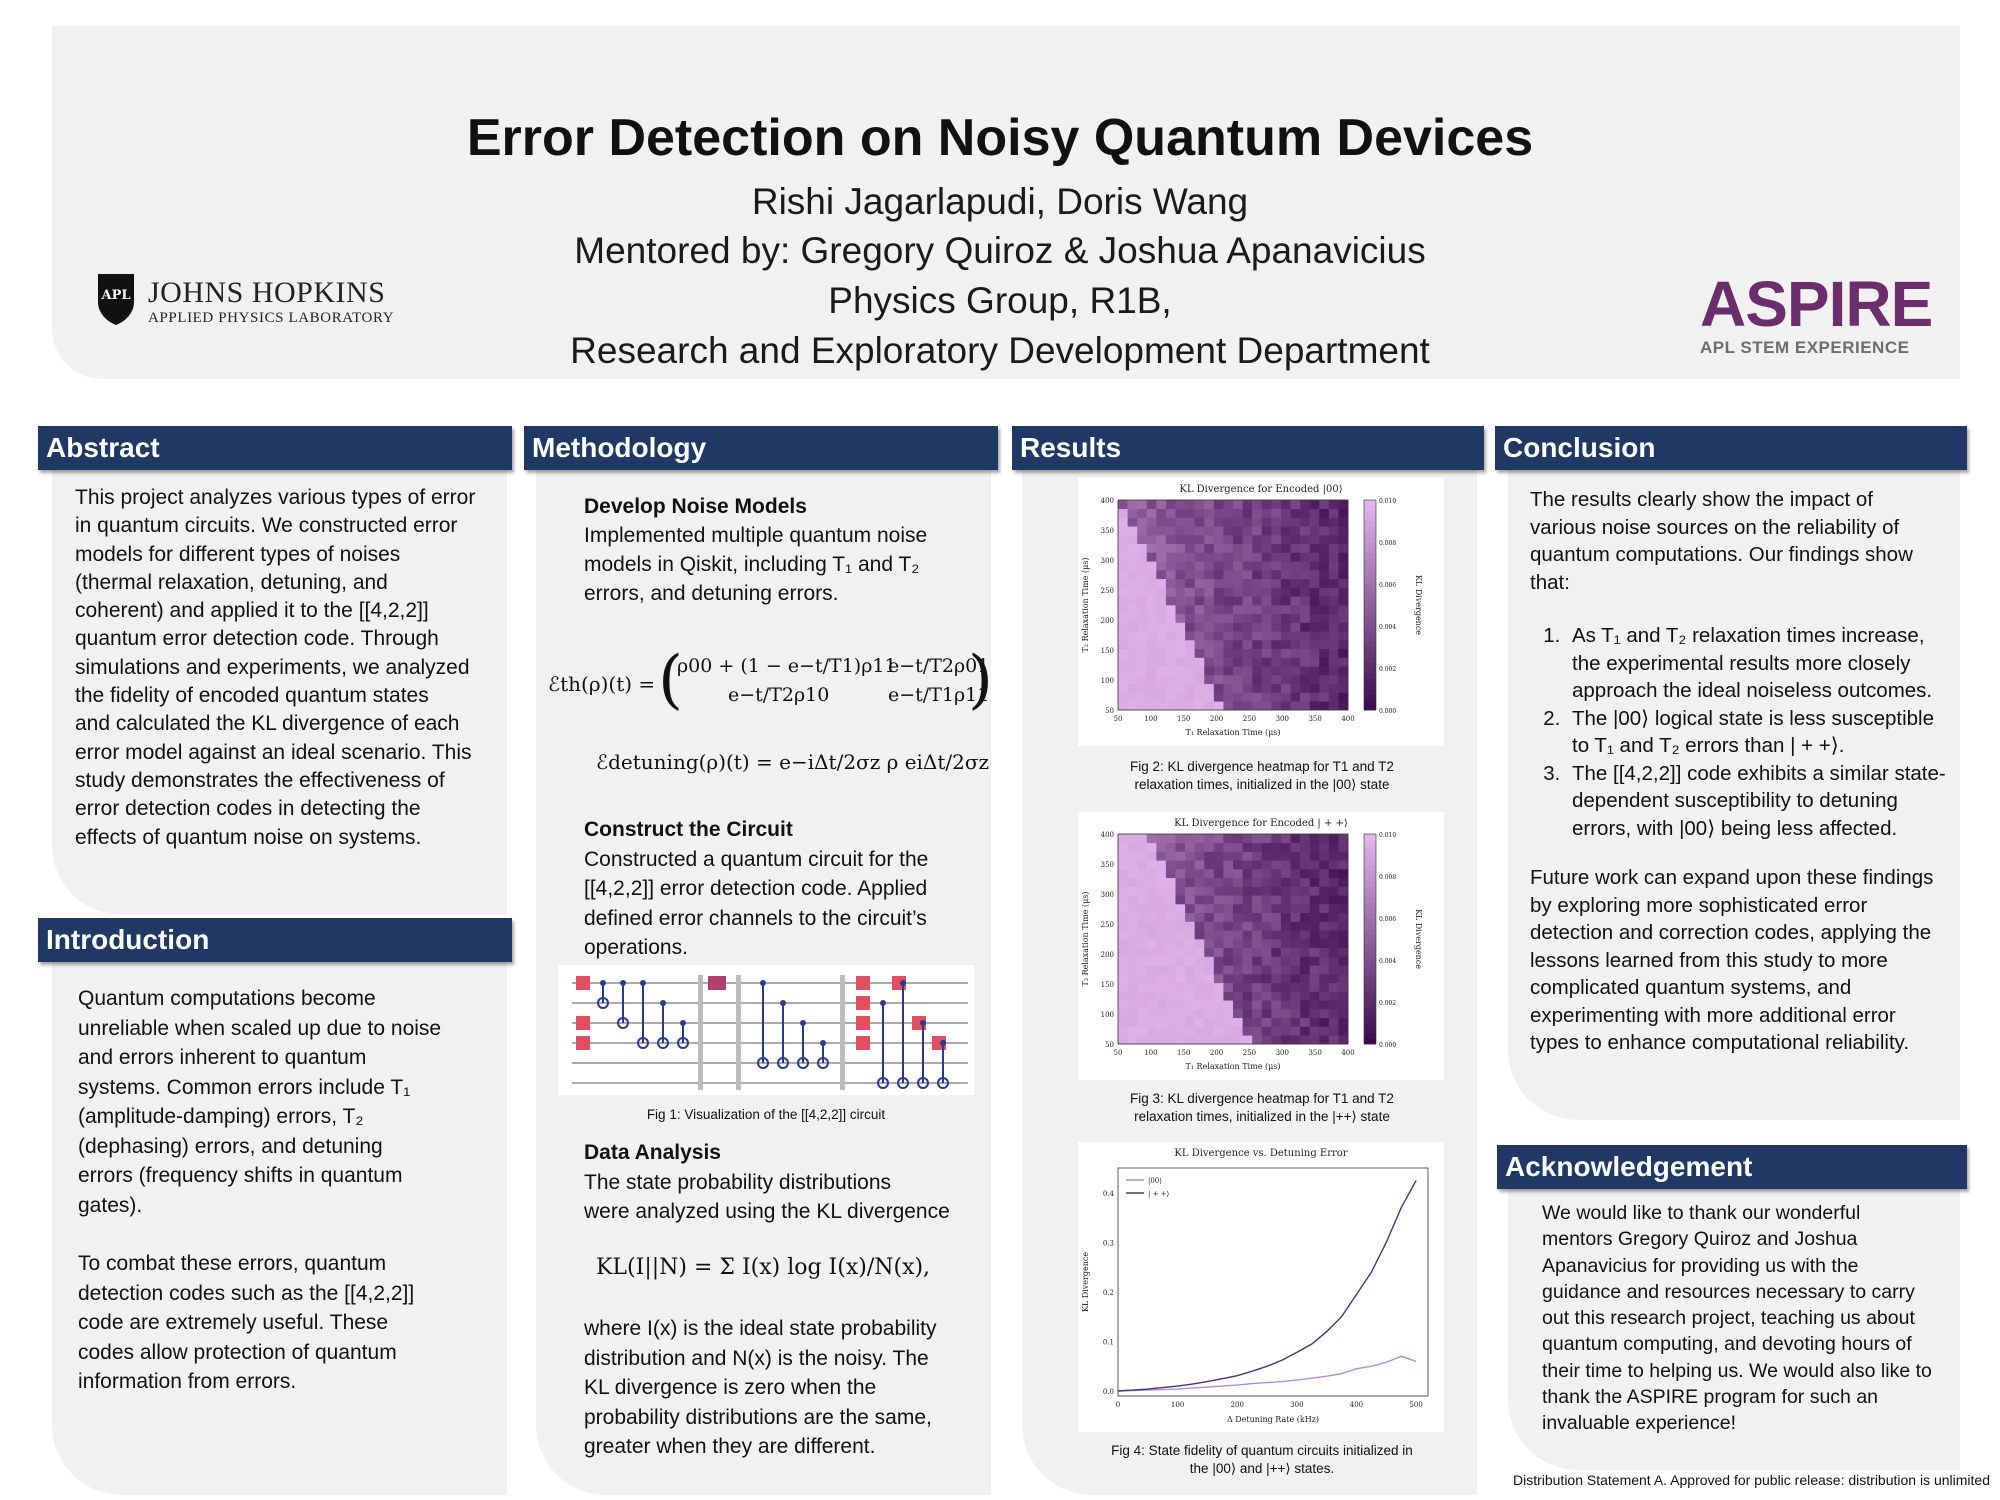  Describe the element at coordinates (221, 1116) in the screenshot. I see `intro-line: (amplitude-damping) errors, T₂` at that location.